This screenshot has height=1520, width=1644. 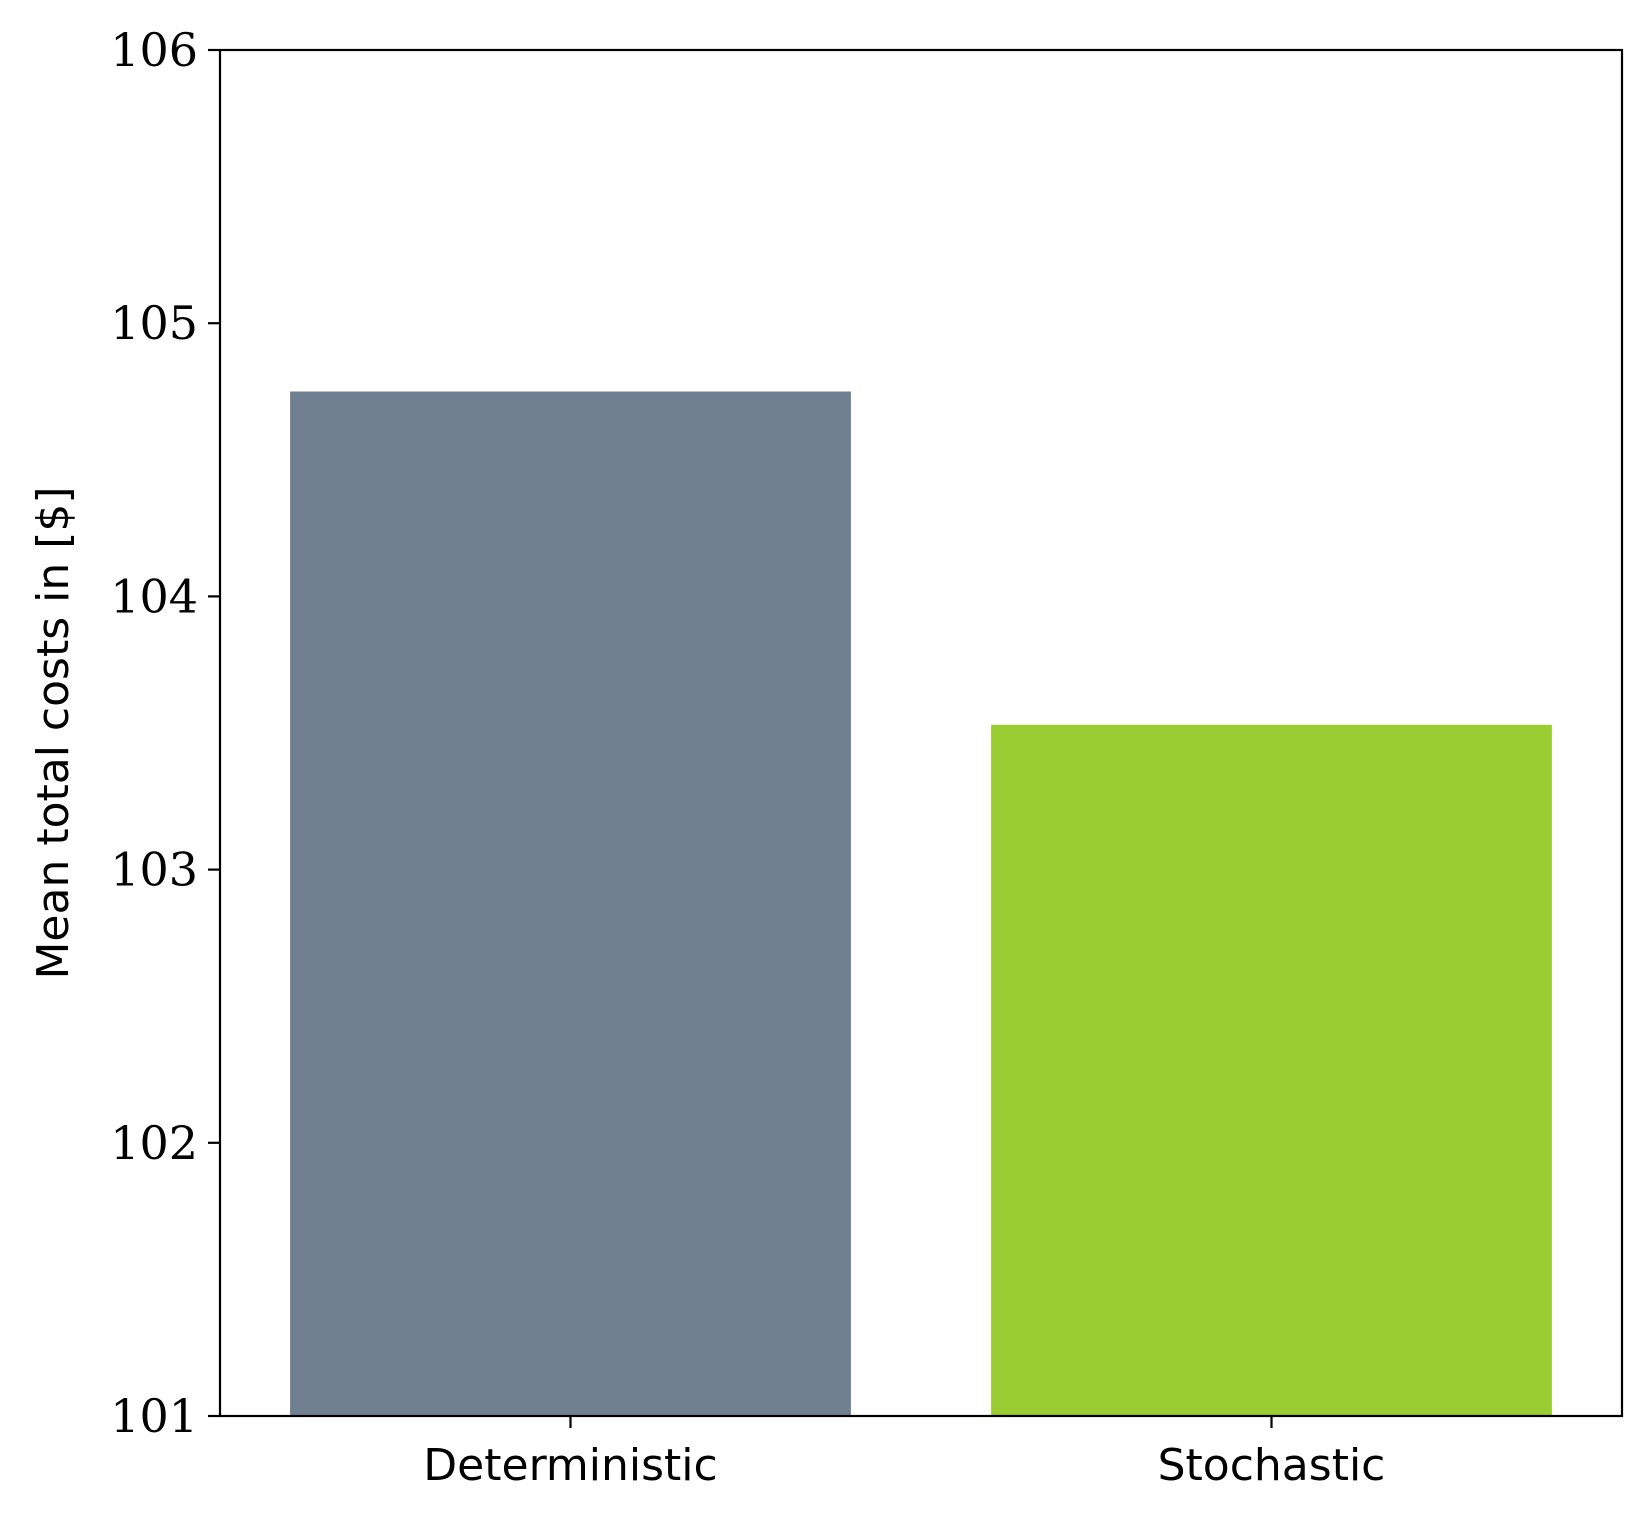 What do you see at coordinates (53, 732) in the screenshot?
I see `y-axis-label: Mean total costs in [$]` at bounding box center [53, 732].